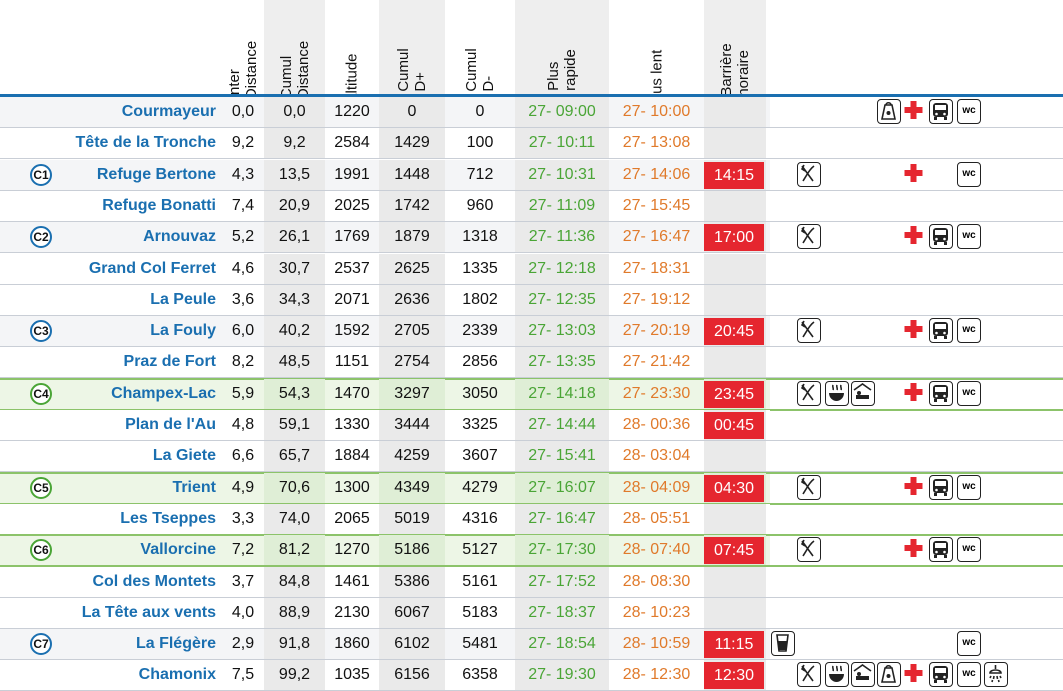 This screenshot has width=1063, height=691. I want to click on column-header-line: Distance, so click(251, 70).